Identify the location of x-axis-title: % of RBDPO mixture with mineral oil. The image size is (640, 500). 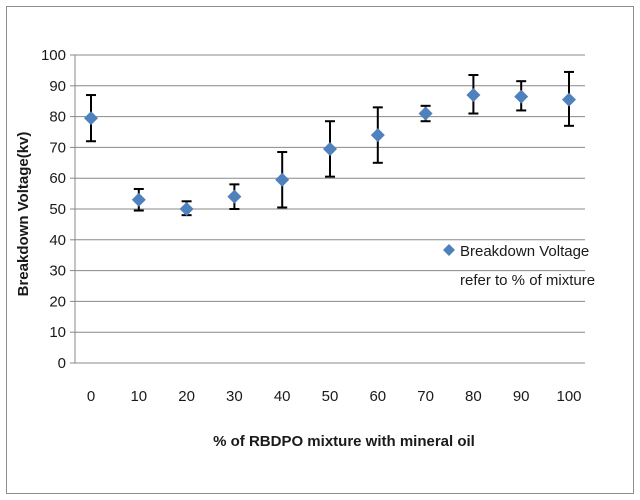
(344, 441).